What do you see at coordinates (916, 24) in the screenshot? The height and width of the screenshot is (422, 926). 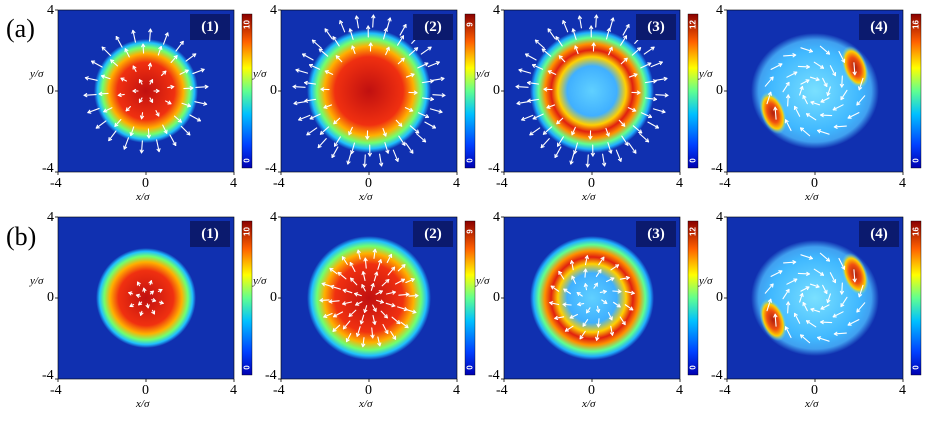 I see `colorbar-max-label: 16` at bounding box center [916, 24].